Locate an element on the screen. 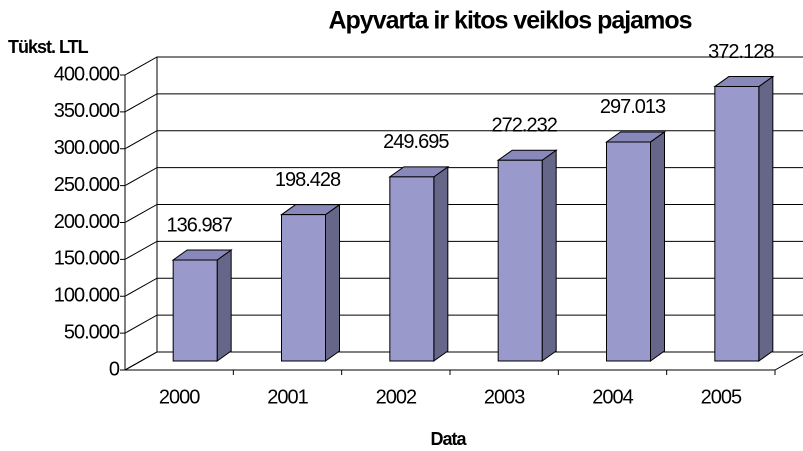 The height and width of the screenshot is (451, 803). value-label: 198.428 is located at coordinates (308, 180).